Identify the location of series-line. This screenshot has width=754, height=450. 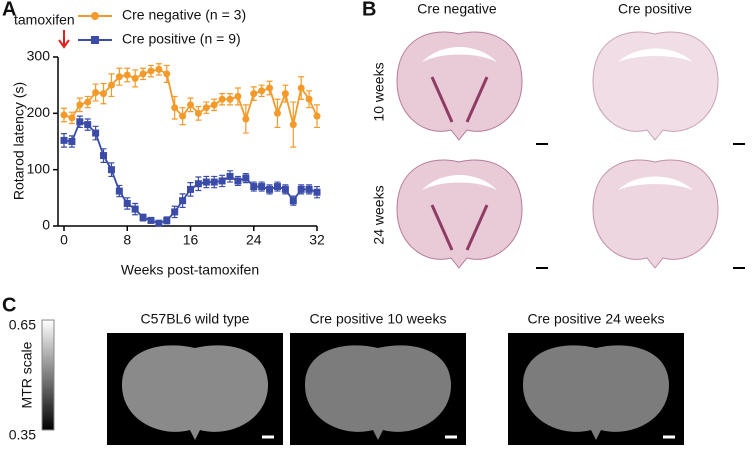
(190, 172).